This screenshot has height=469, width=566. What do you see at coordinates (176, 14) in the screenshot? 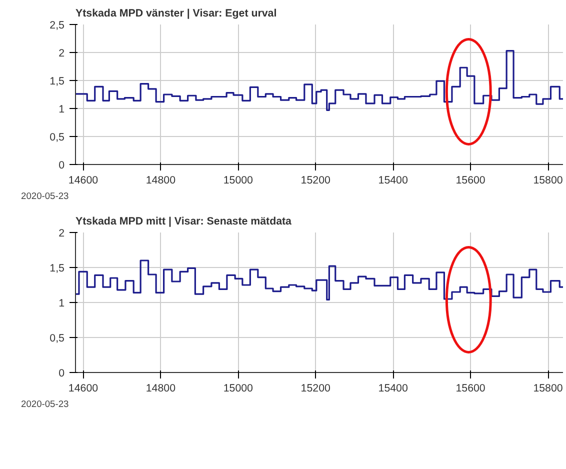
I see `chart-title: Ytskada MPD vänster | Visar: Eget urval` at bounding box center [176, 14].